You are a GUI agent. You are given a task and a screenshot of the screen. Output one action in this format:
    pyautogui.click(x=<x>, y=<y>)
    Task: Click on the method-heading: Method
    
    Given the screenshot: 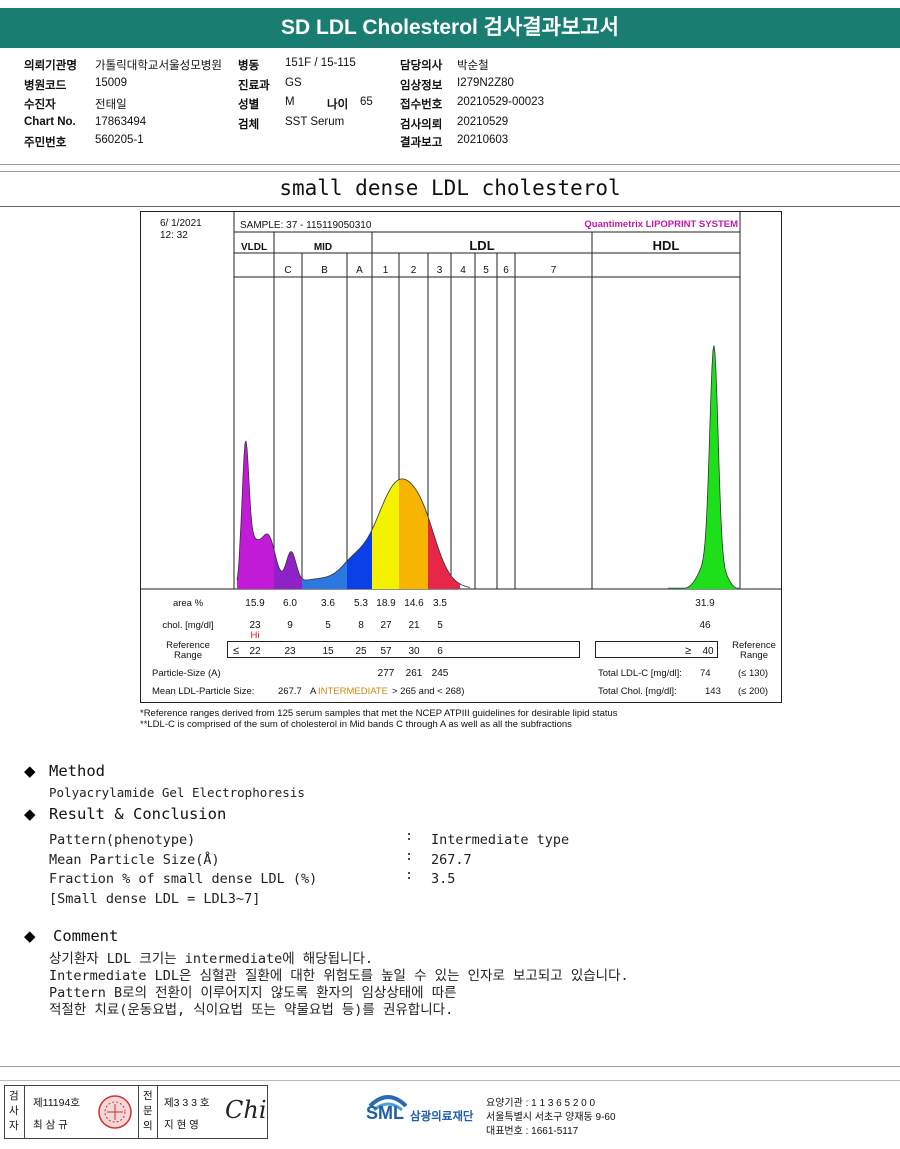 What is the action you would take?
    pyautogui.click(x=77, y=771)
    